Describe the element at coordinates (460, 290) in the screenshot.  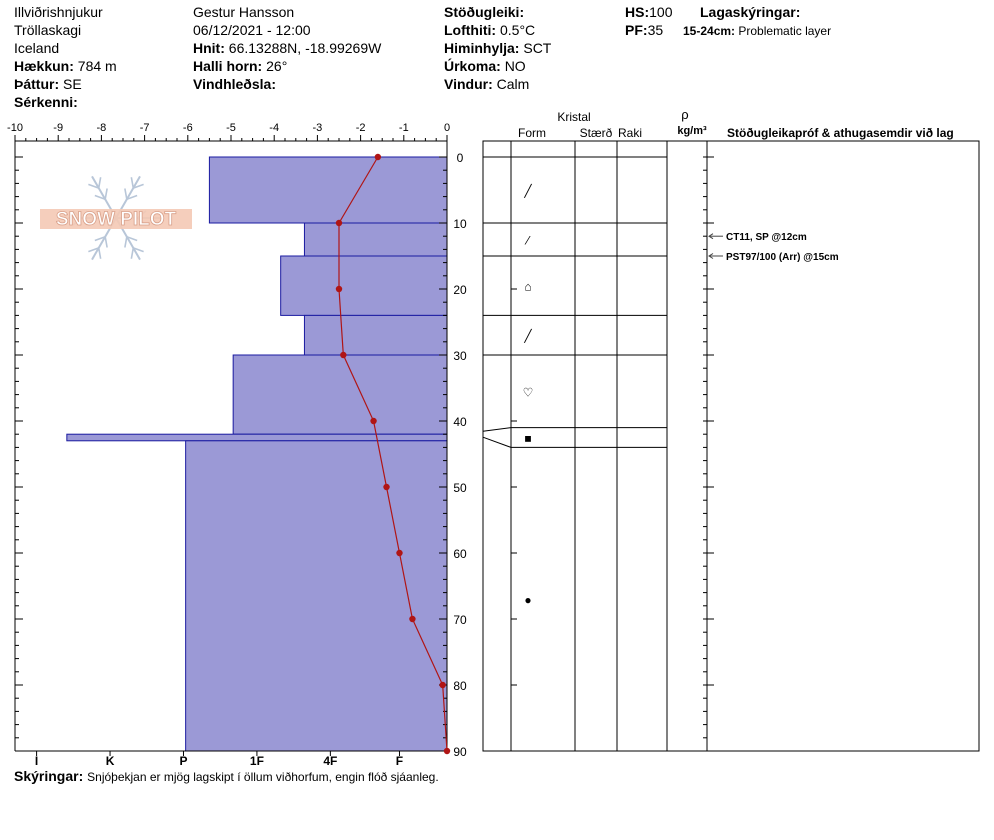
I see `depth-tick-label: 20` at that location.